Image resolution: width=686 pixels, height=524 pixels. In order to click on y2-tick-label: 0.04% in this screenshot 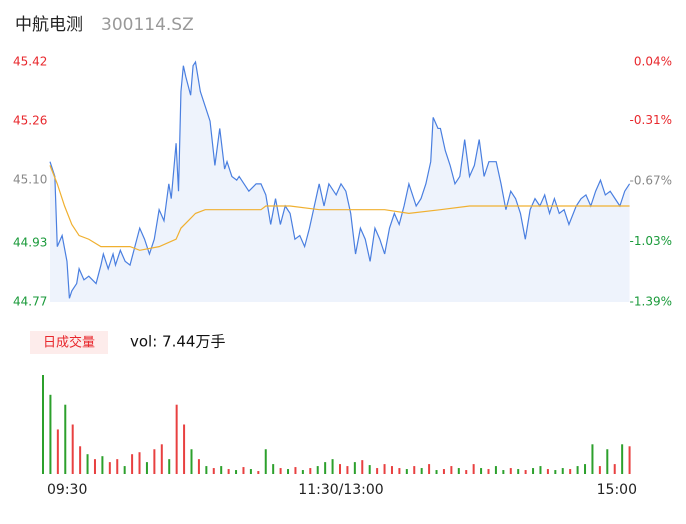, I will do `click(653, 62)`.